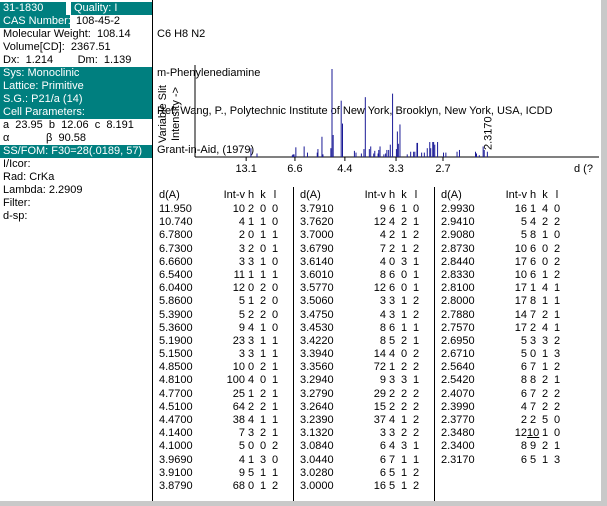 The width and height of the screenshot is (607, 506). What do you see at coordinates (317, 327) in the screenshot?
I see `d-value: 3.4530` at bounding box center [317, 327].